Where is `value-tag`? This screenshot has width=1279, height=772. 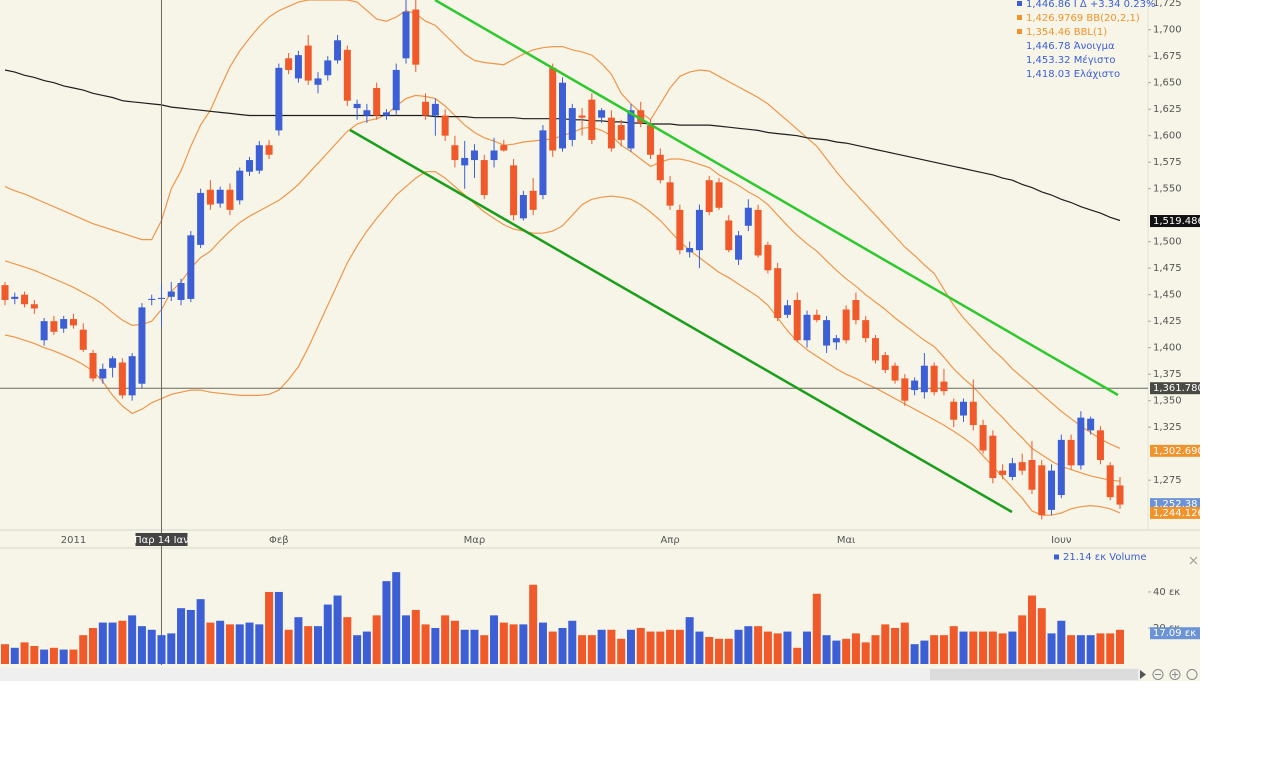
value-tag is located at coordinates (1175, 633).